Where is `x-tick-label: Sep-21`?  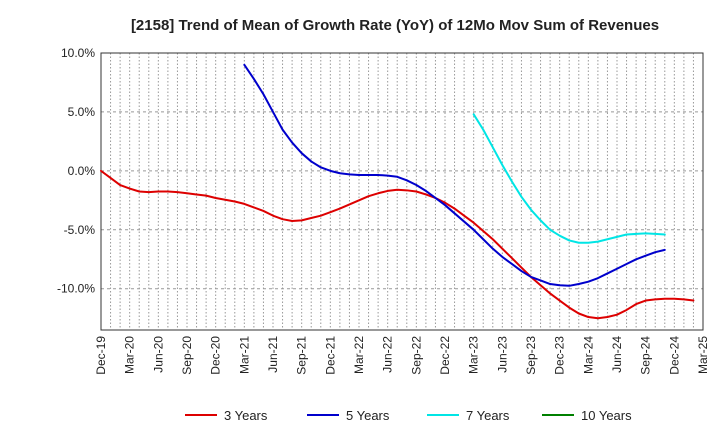 x-tick-label: Sep-21 is located at coordinates (302, 355).